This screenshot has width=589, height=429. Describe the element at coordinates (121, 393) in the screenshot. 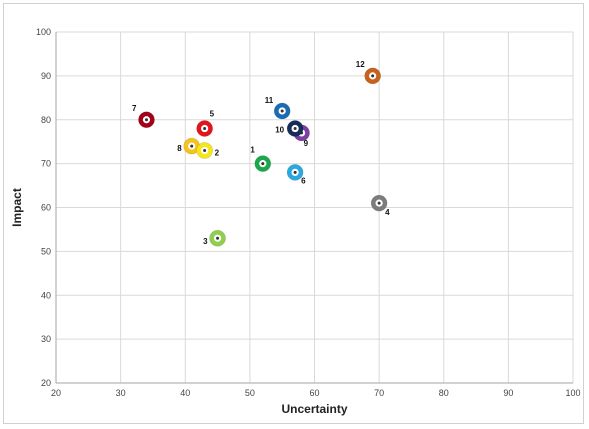

I see `x-tick-label: 30` at that location.